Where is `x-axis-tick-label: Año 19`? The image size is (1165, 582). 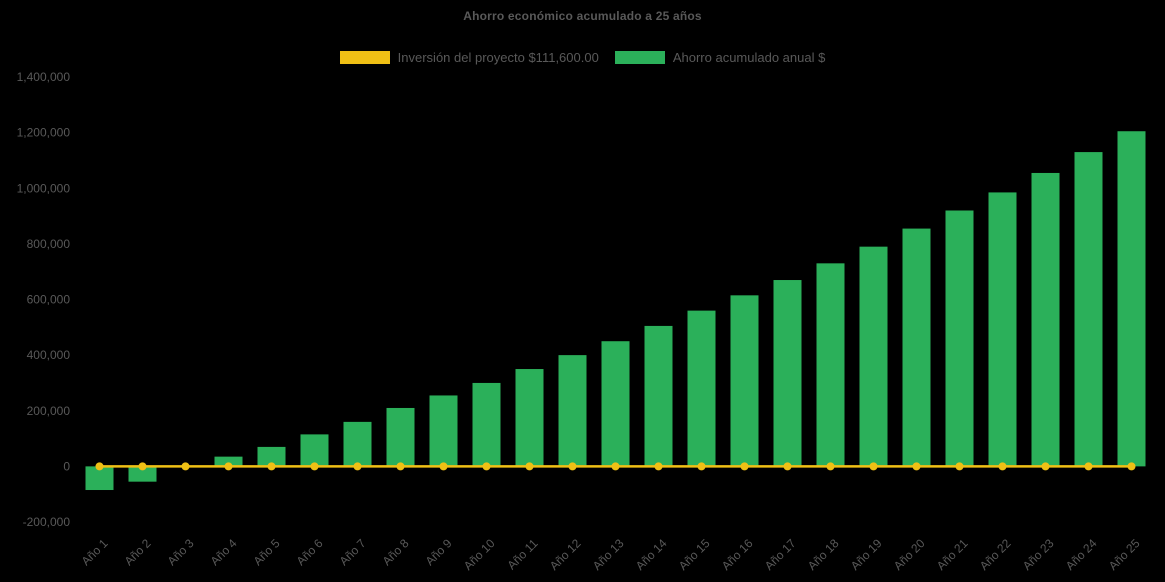
x-axis-tick-label: Año 19 is located at coordinates (866, 554).